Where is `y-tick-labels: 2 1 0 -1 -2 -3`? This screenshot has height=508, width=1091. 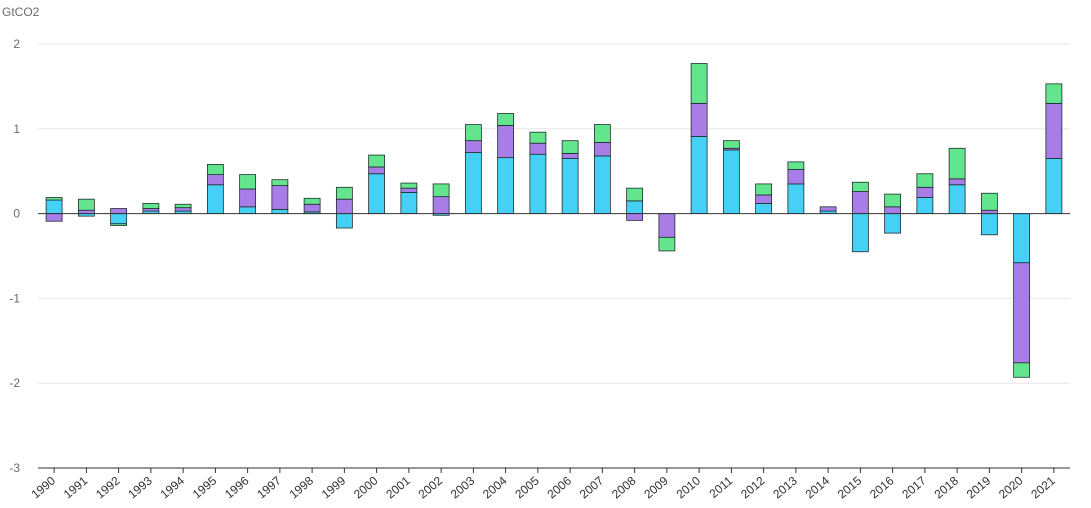
y-tick-labels: 2 1 0 -1 -2 -3 is located at coordinates (14, 256).